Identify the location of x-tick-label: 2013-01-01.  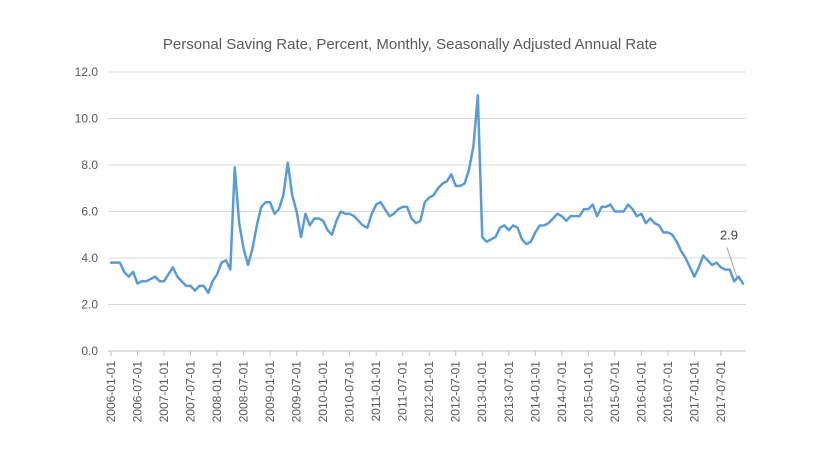
(482, 392).